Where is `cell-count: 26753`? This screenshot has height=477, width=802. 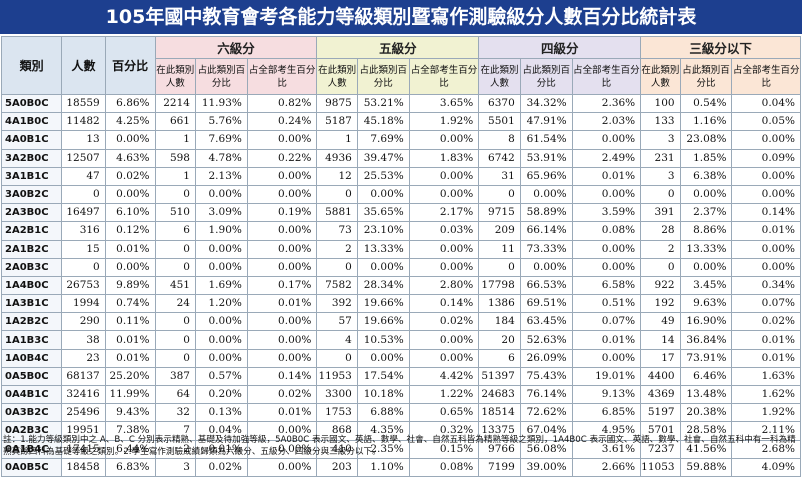
cell-count: 26753 is located at coordinates (83, 285).